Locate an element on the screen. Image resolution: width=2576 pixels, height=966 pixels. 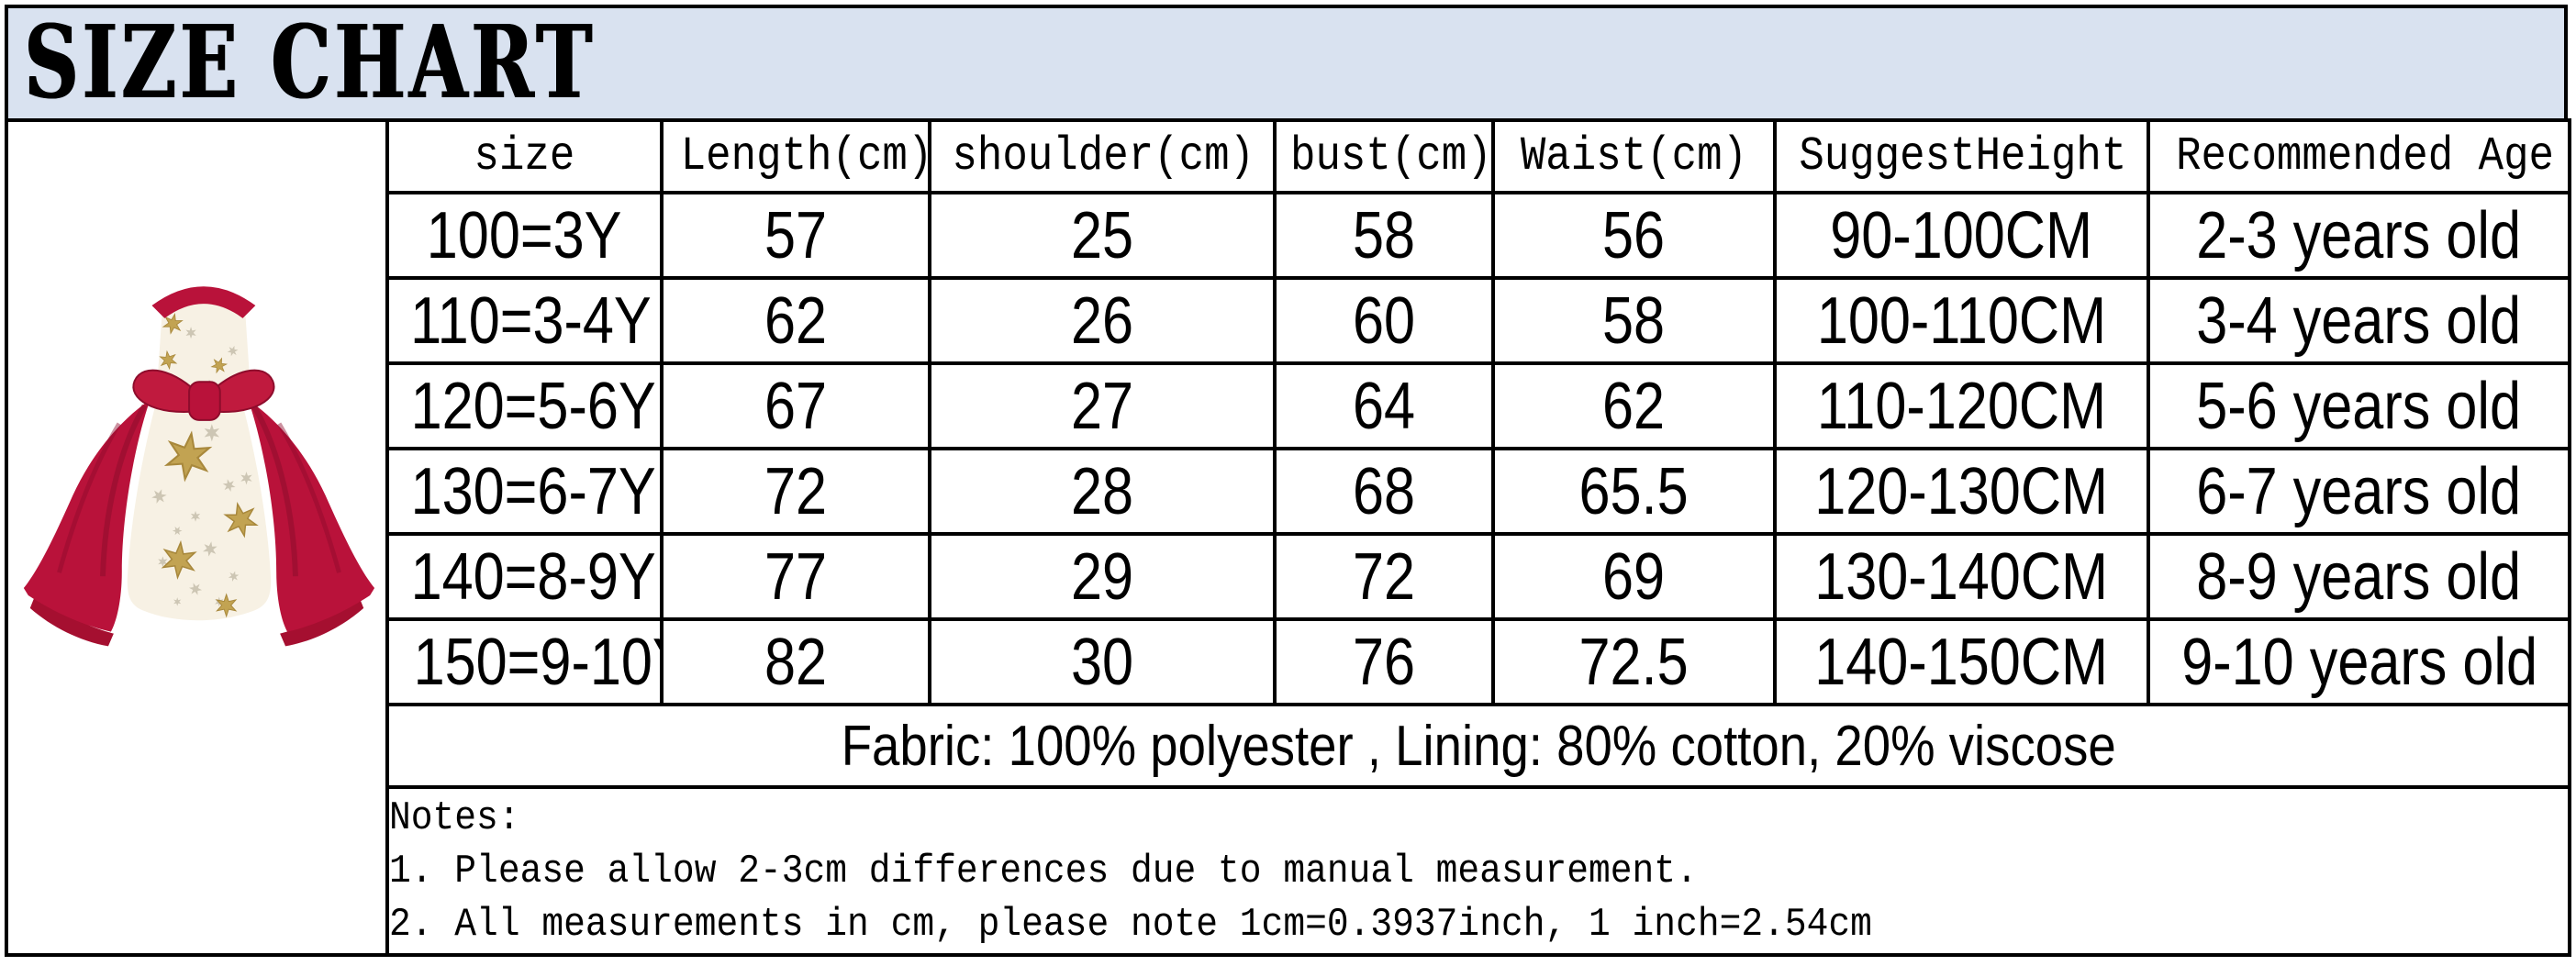
cell-size: 110=3-4Y is located at coordinates (524, 320).